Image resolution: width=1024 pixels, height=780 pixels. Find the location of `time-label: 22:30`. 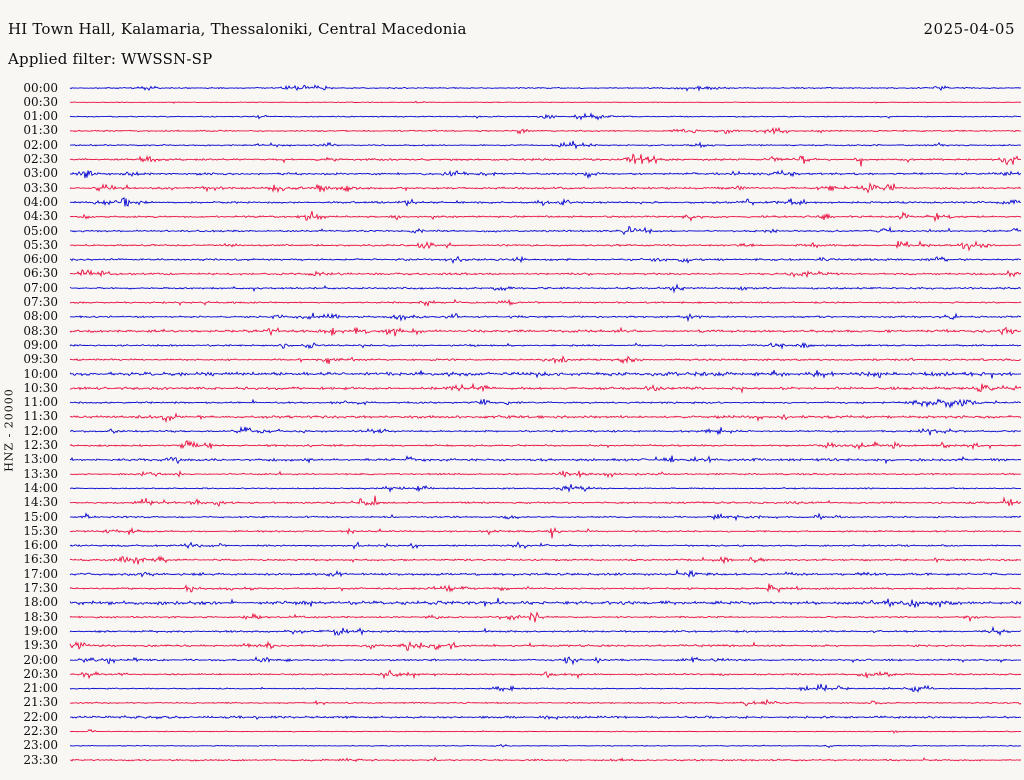

time-label: 22:30 is located at coordinates (40, 731).